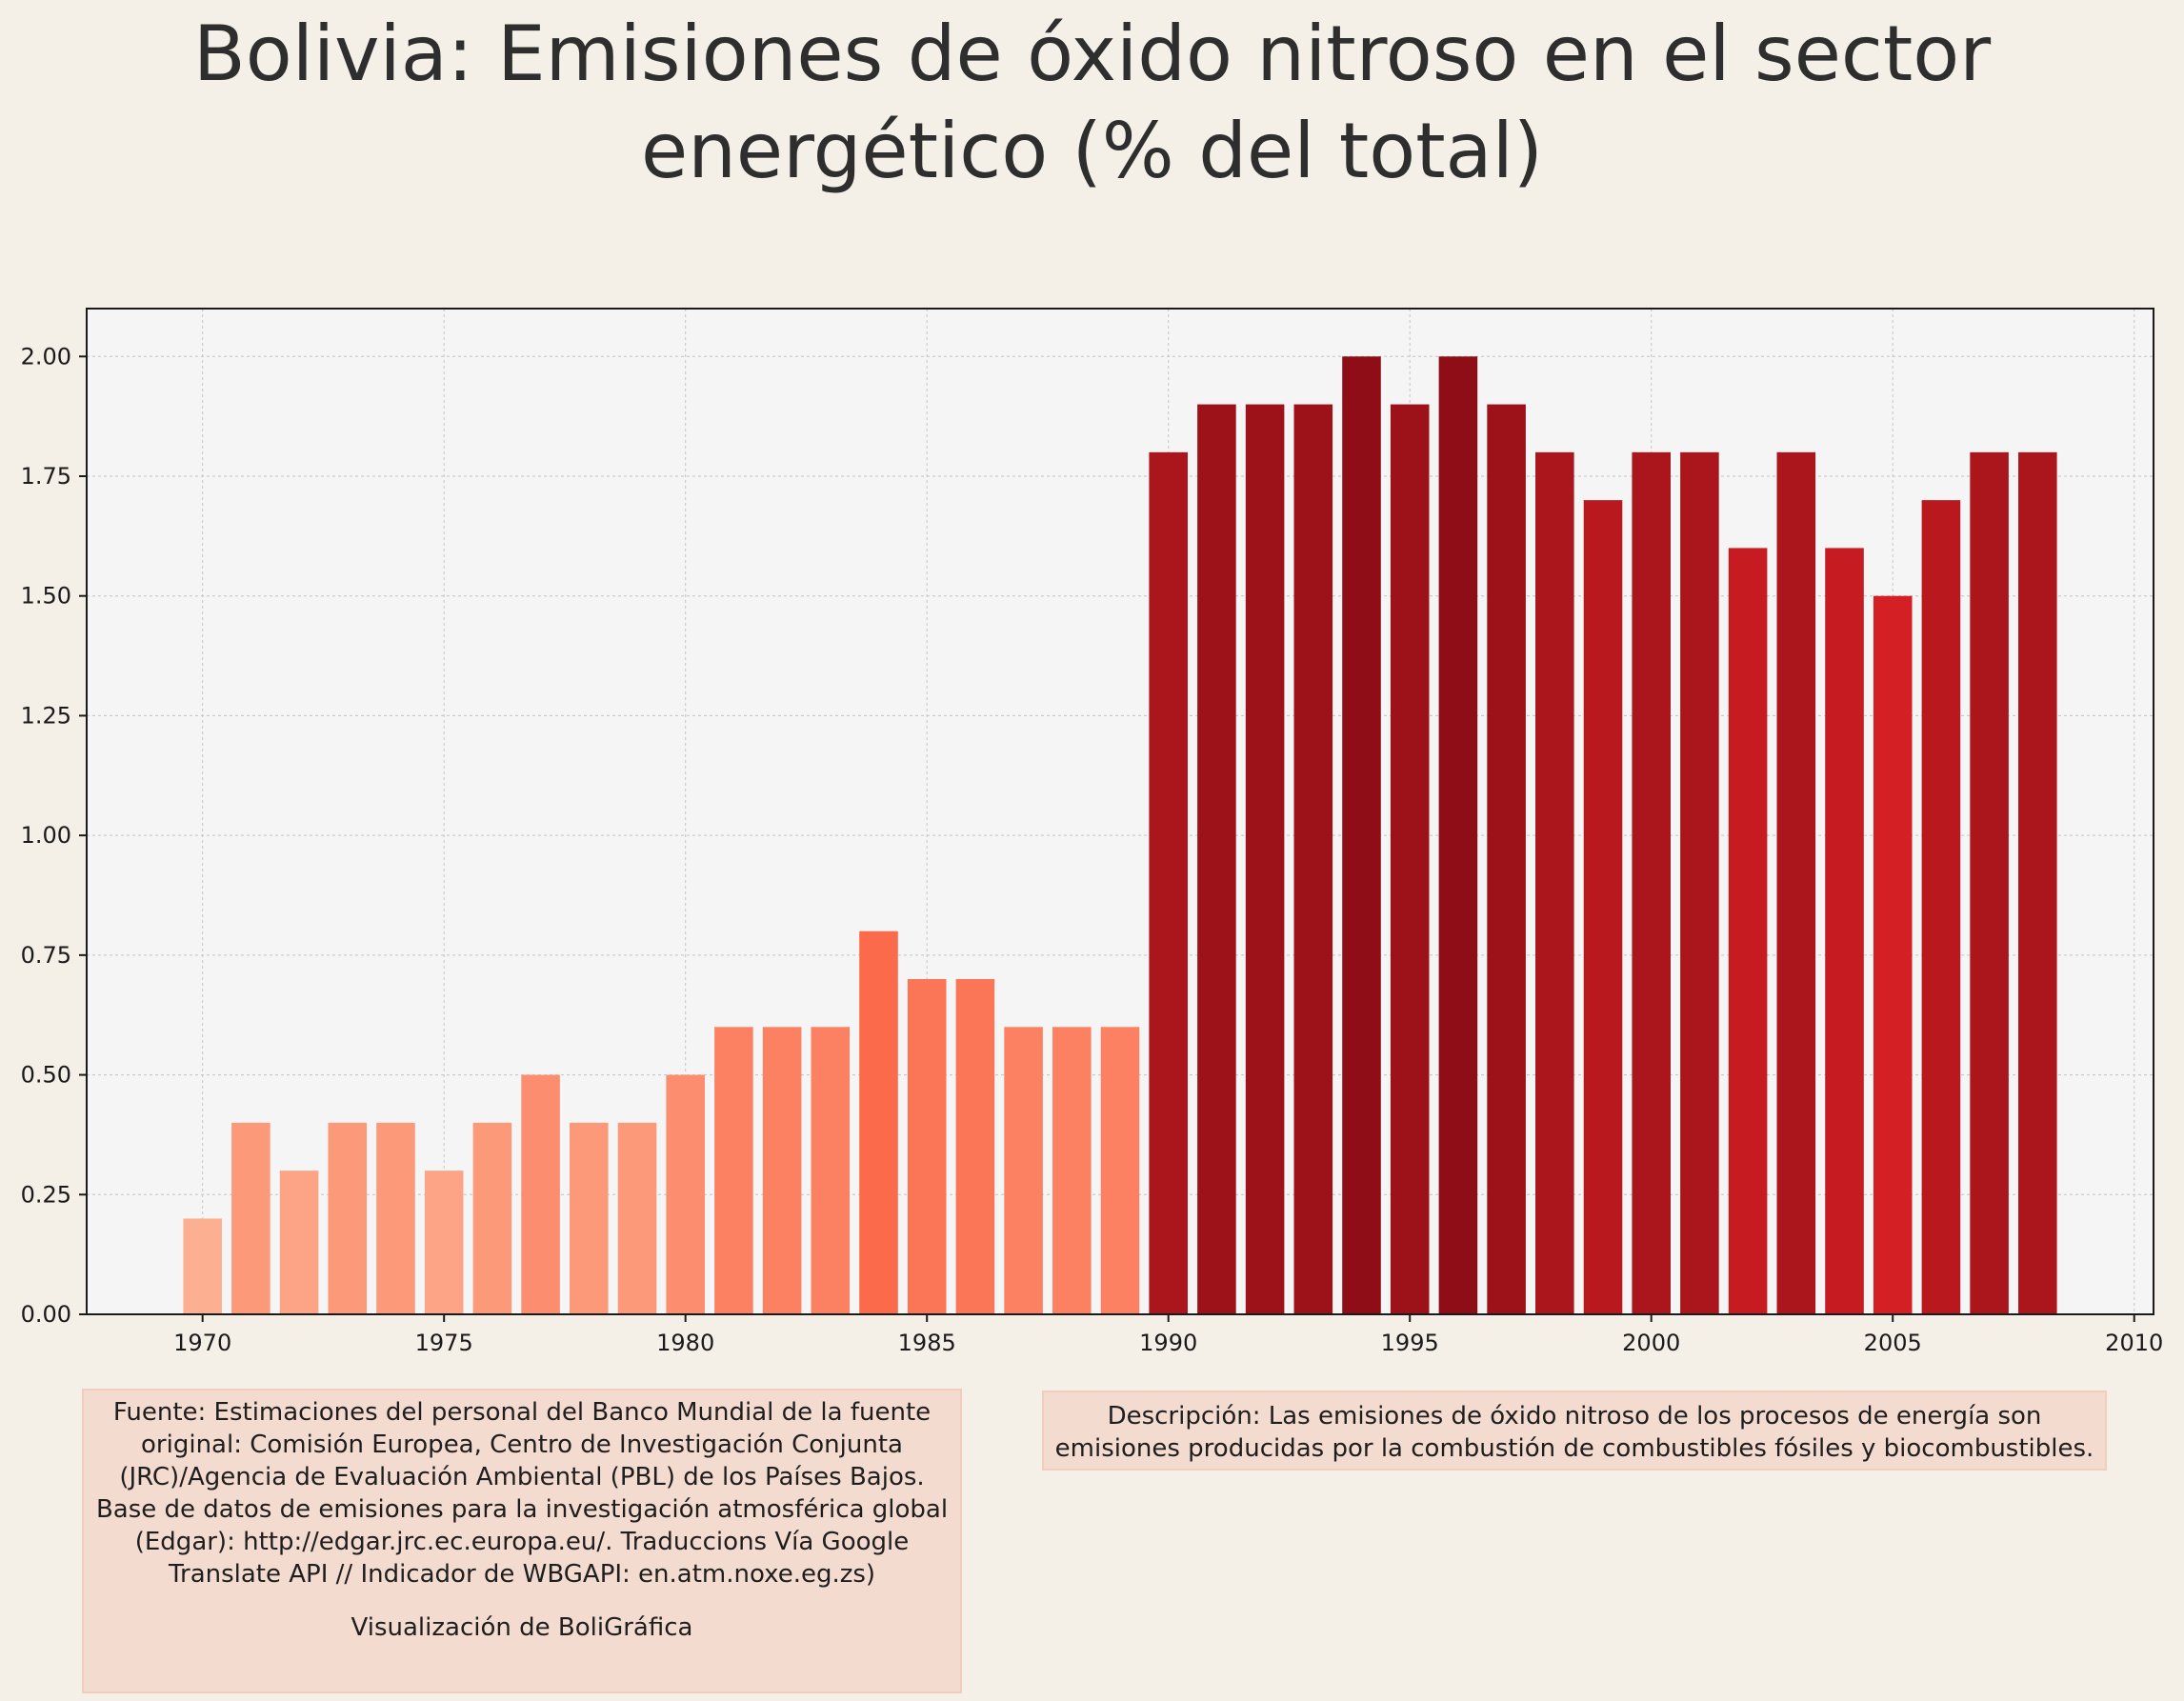  What do you see at coordinates (1893, 954) in the screenshot?
I see `bar-2005` at bounding box center [1893, 954].